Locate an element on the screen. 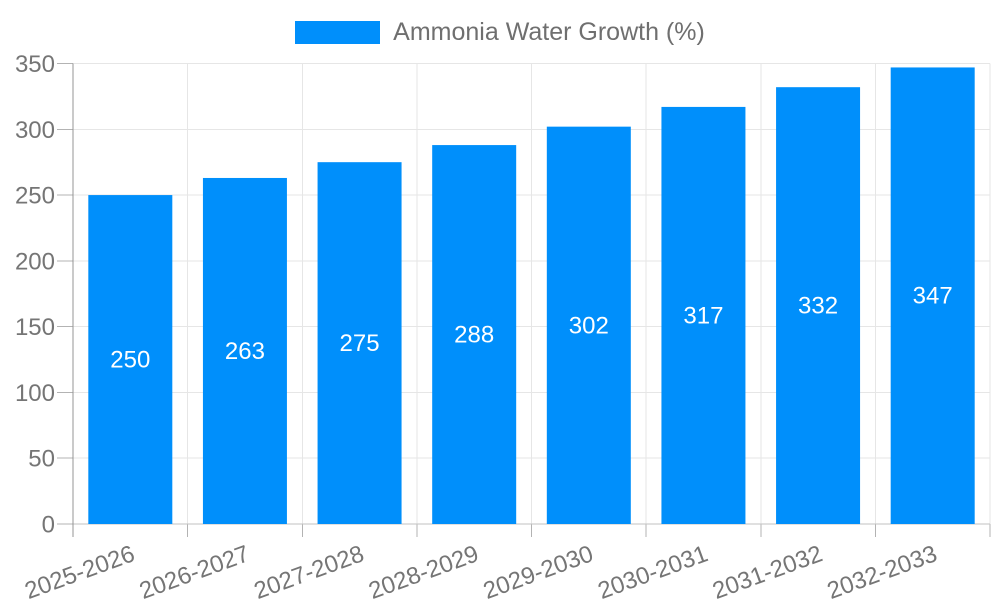  x-axis-label: 2028-2029 is located at coordinates (423, 570).